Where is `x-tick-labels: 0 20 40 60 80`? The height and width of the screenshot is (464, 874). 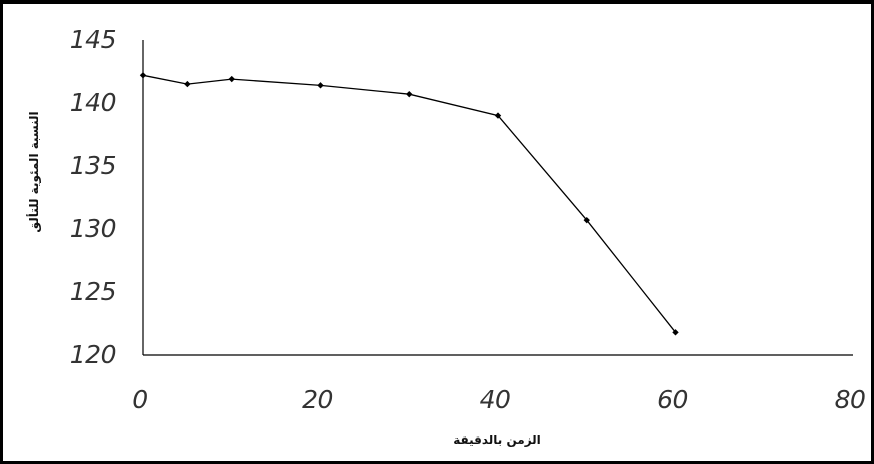 x-tick-labels: 0 20 40 60 80 is located at coordinates (499, 399).